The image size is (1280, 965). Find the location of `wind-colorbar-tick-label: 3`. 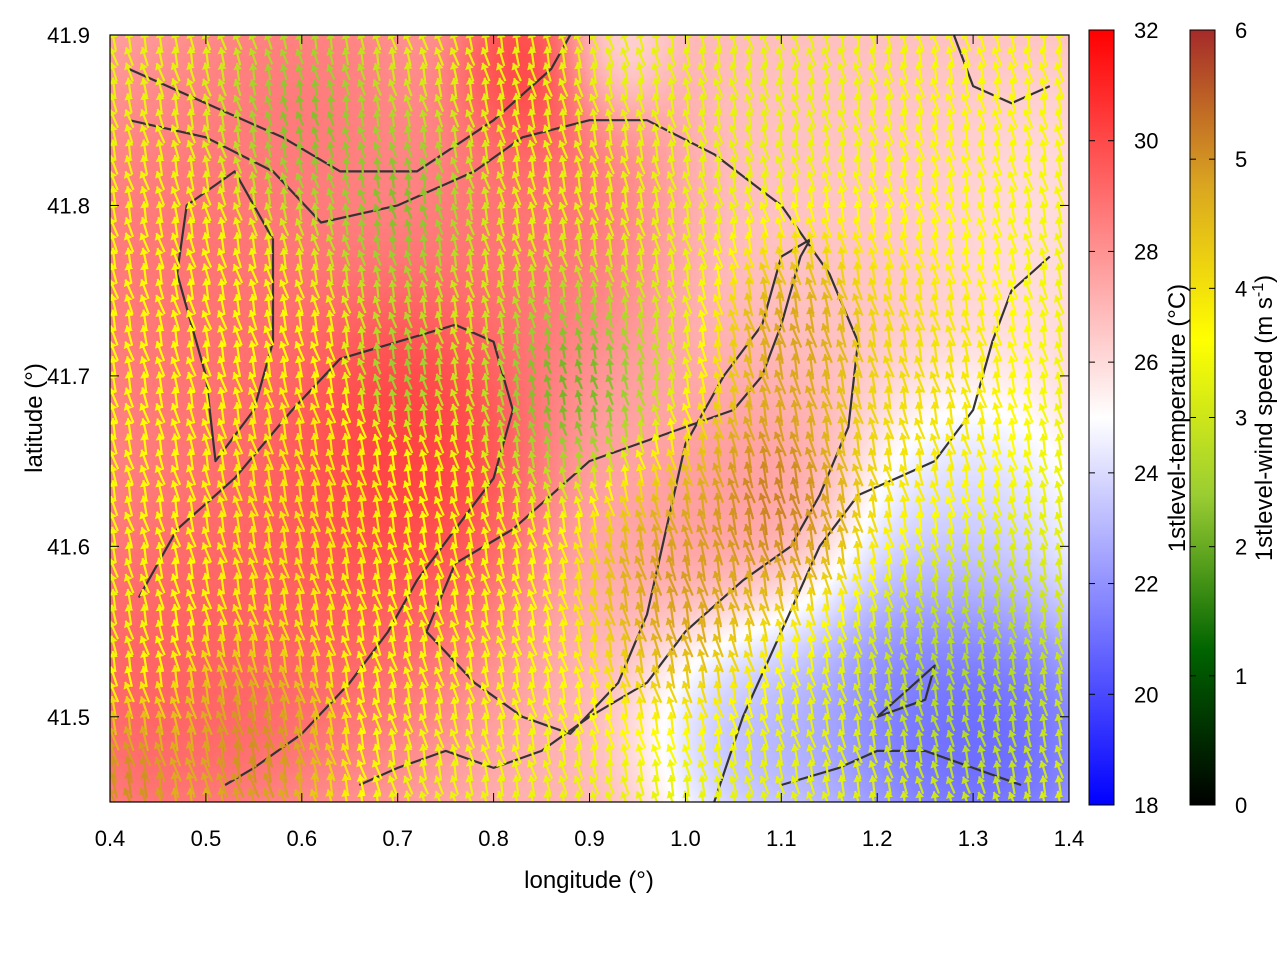

wind-colorbar-tick-label: 3 is located at coordinates (1241, 418).